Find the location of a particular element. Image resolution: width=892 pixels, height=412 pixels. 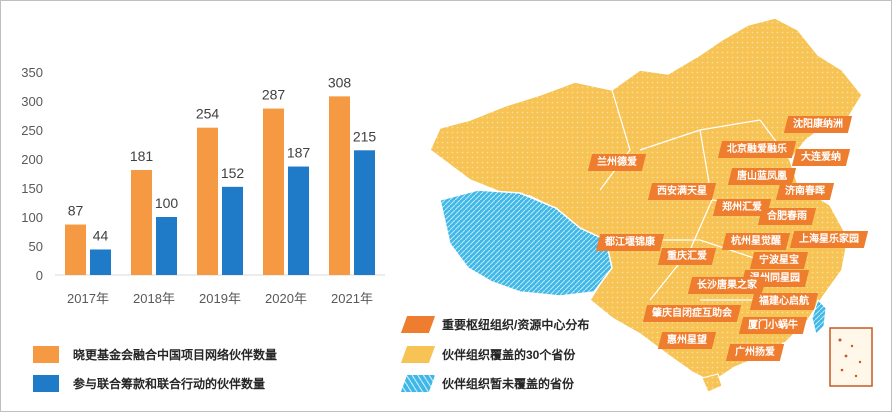

x-tick-label: 2020年 is located at coordinates (286, 298).